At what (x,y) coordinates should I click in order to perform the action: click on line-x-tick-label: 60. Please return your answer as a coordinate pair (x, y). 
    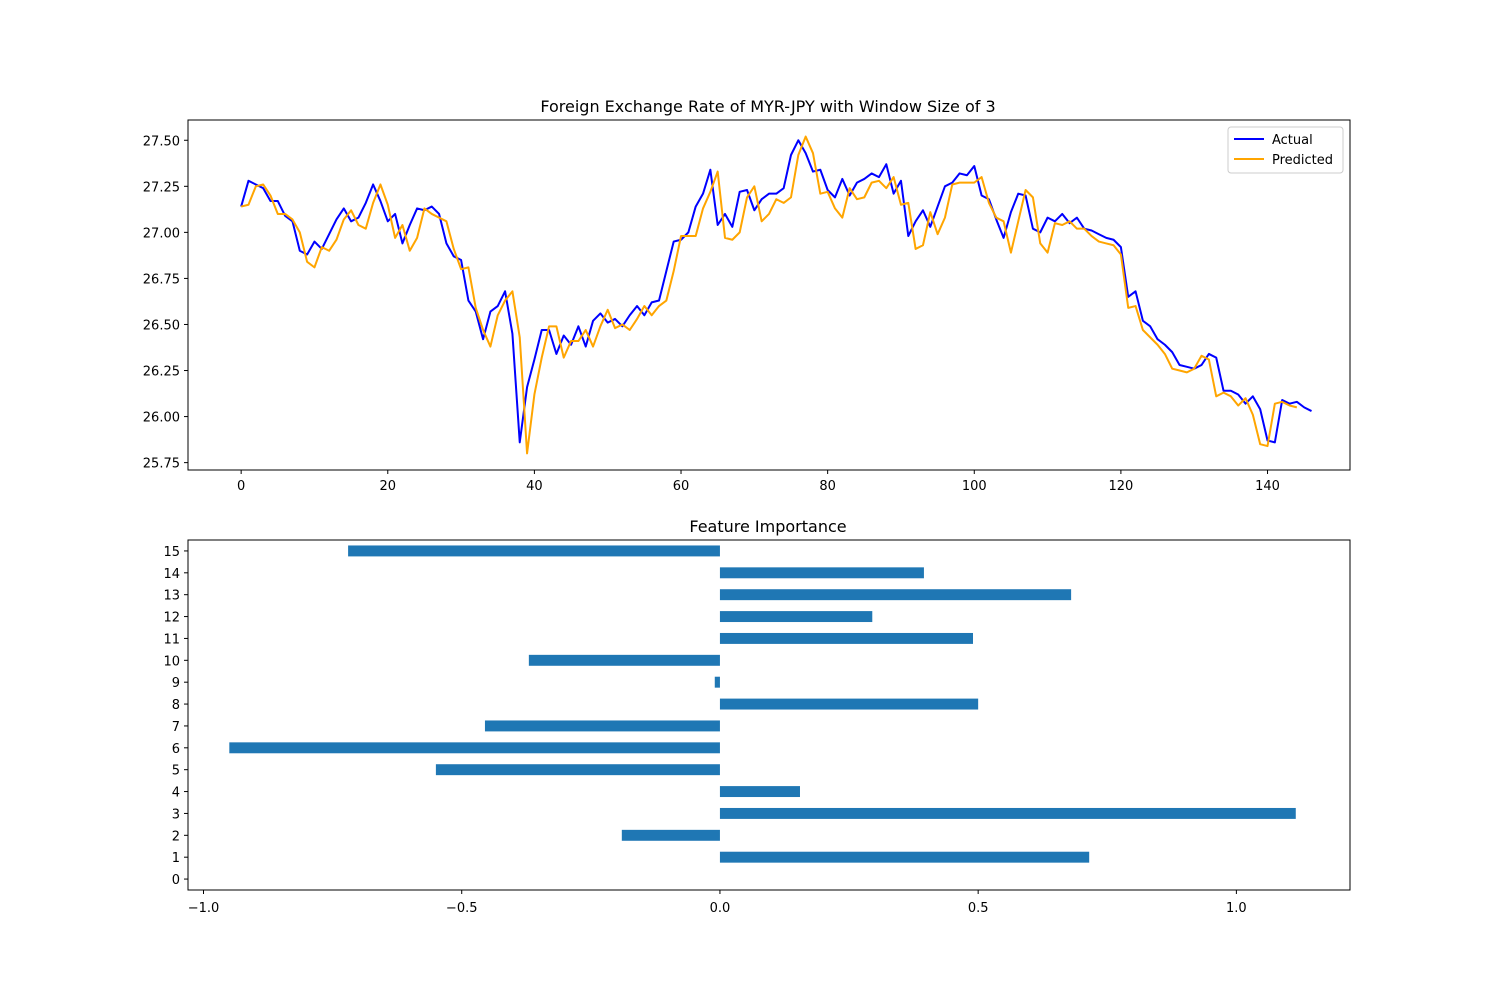
    Looking at the image, I should click on (681, 486).